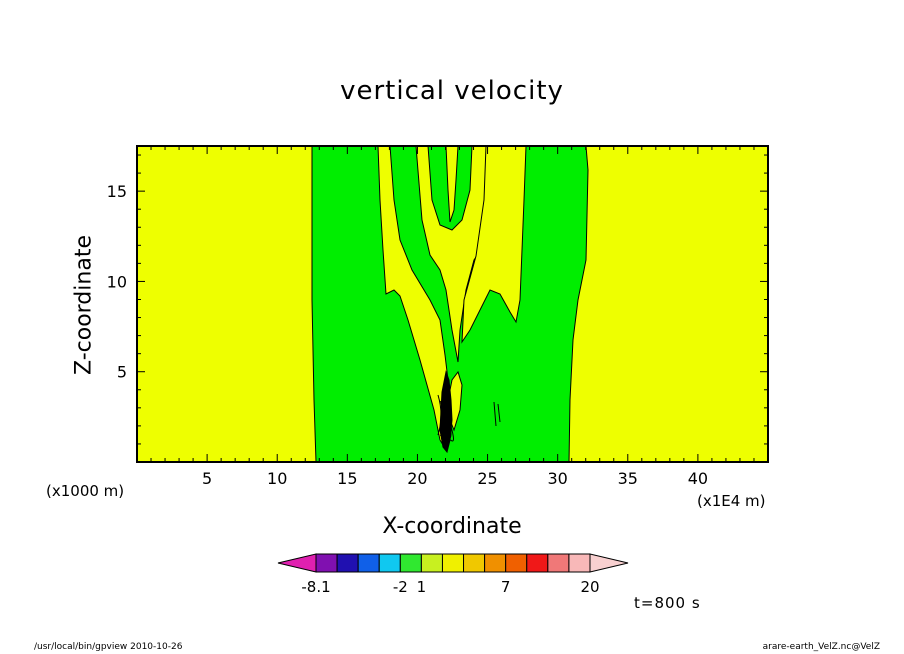 The width and height of the screenshot is (904, 654). What do you see at coordinates (117, 281) in the screenshot?
I see `y-tick-label: 10` at bounding box center [117, 281].